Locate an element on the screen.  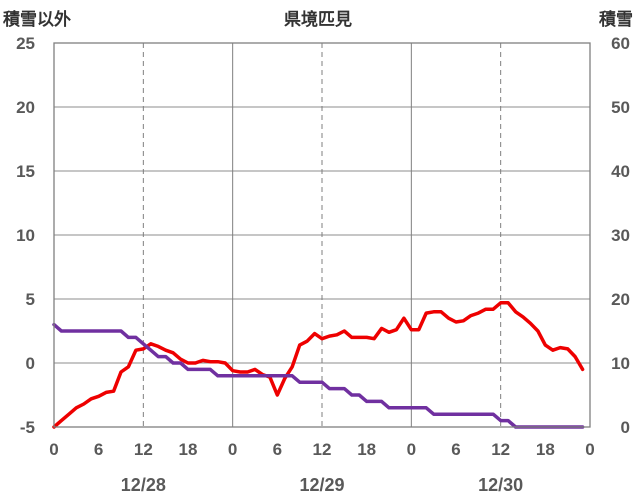
y-left-tick-label: 15 is located at coordinates (25, 171).